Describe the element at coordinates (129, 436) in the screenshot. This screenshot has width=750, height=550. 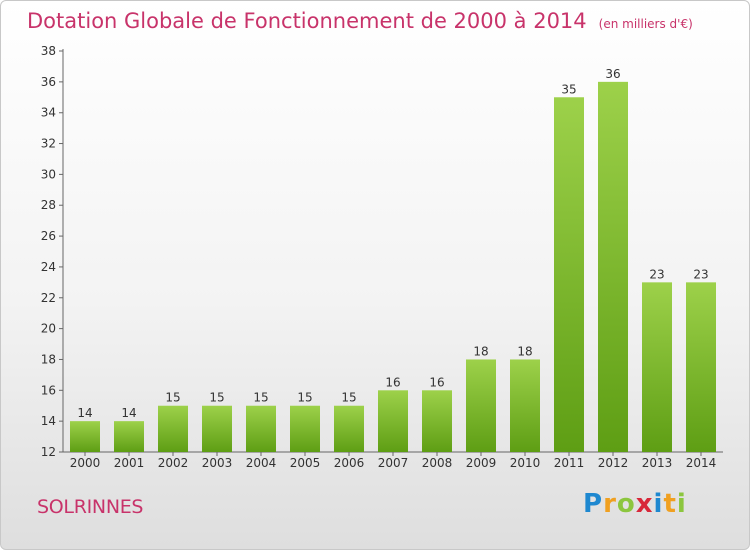
I see `bar-2001` at that location.